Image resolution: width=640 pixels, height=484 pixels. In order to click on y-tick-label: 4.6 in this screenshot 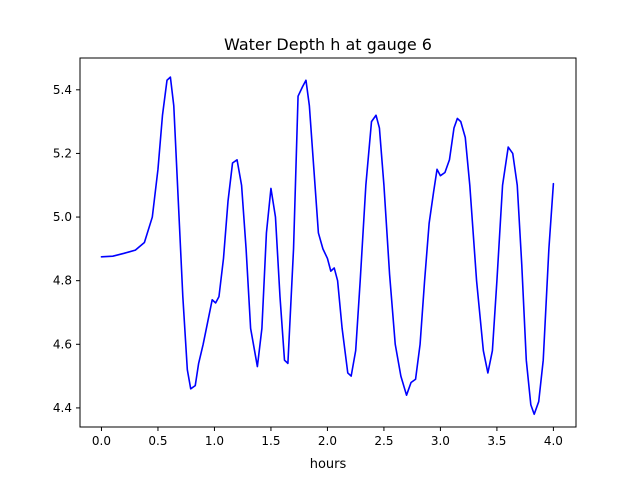, I will do `click(62, 344)`.